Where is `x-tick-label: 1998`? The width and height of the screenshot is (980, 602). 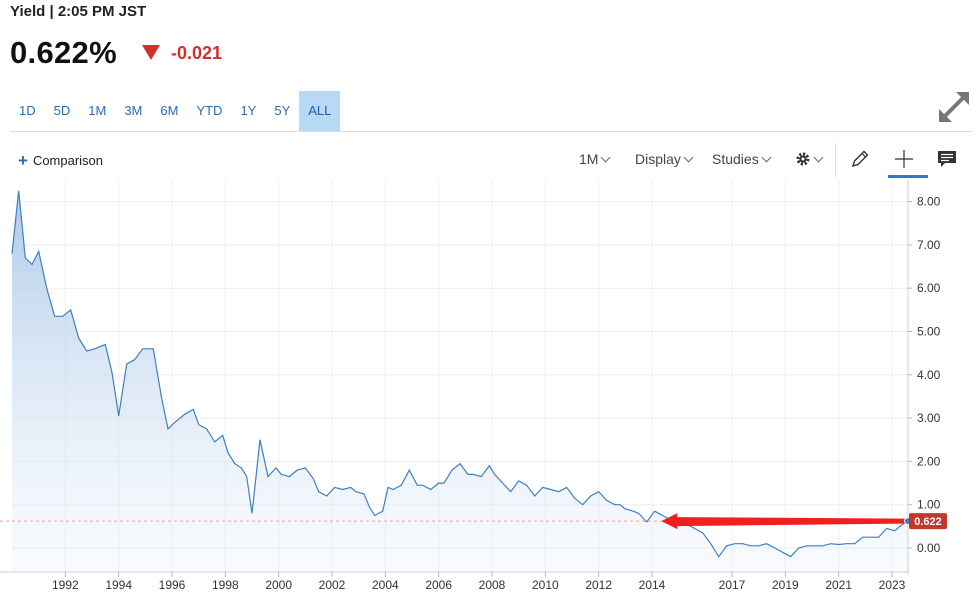 x-tick-label: 1998 is located at coordinates (225, 585).